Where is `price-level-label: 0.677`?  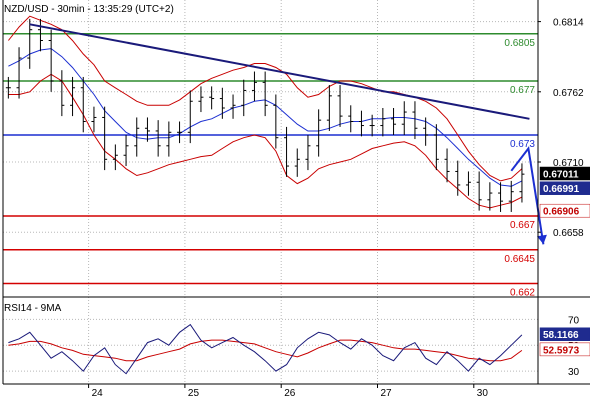 price-level-label: 0.677 is located at coordinates (522, 90).